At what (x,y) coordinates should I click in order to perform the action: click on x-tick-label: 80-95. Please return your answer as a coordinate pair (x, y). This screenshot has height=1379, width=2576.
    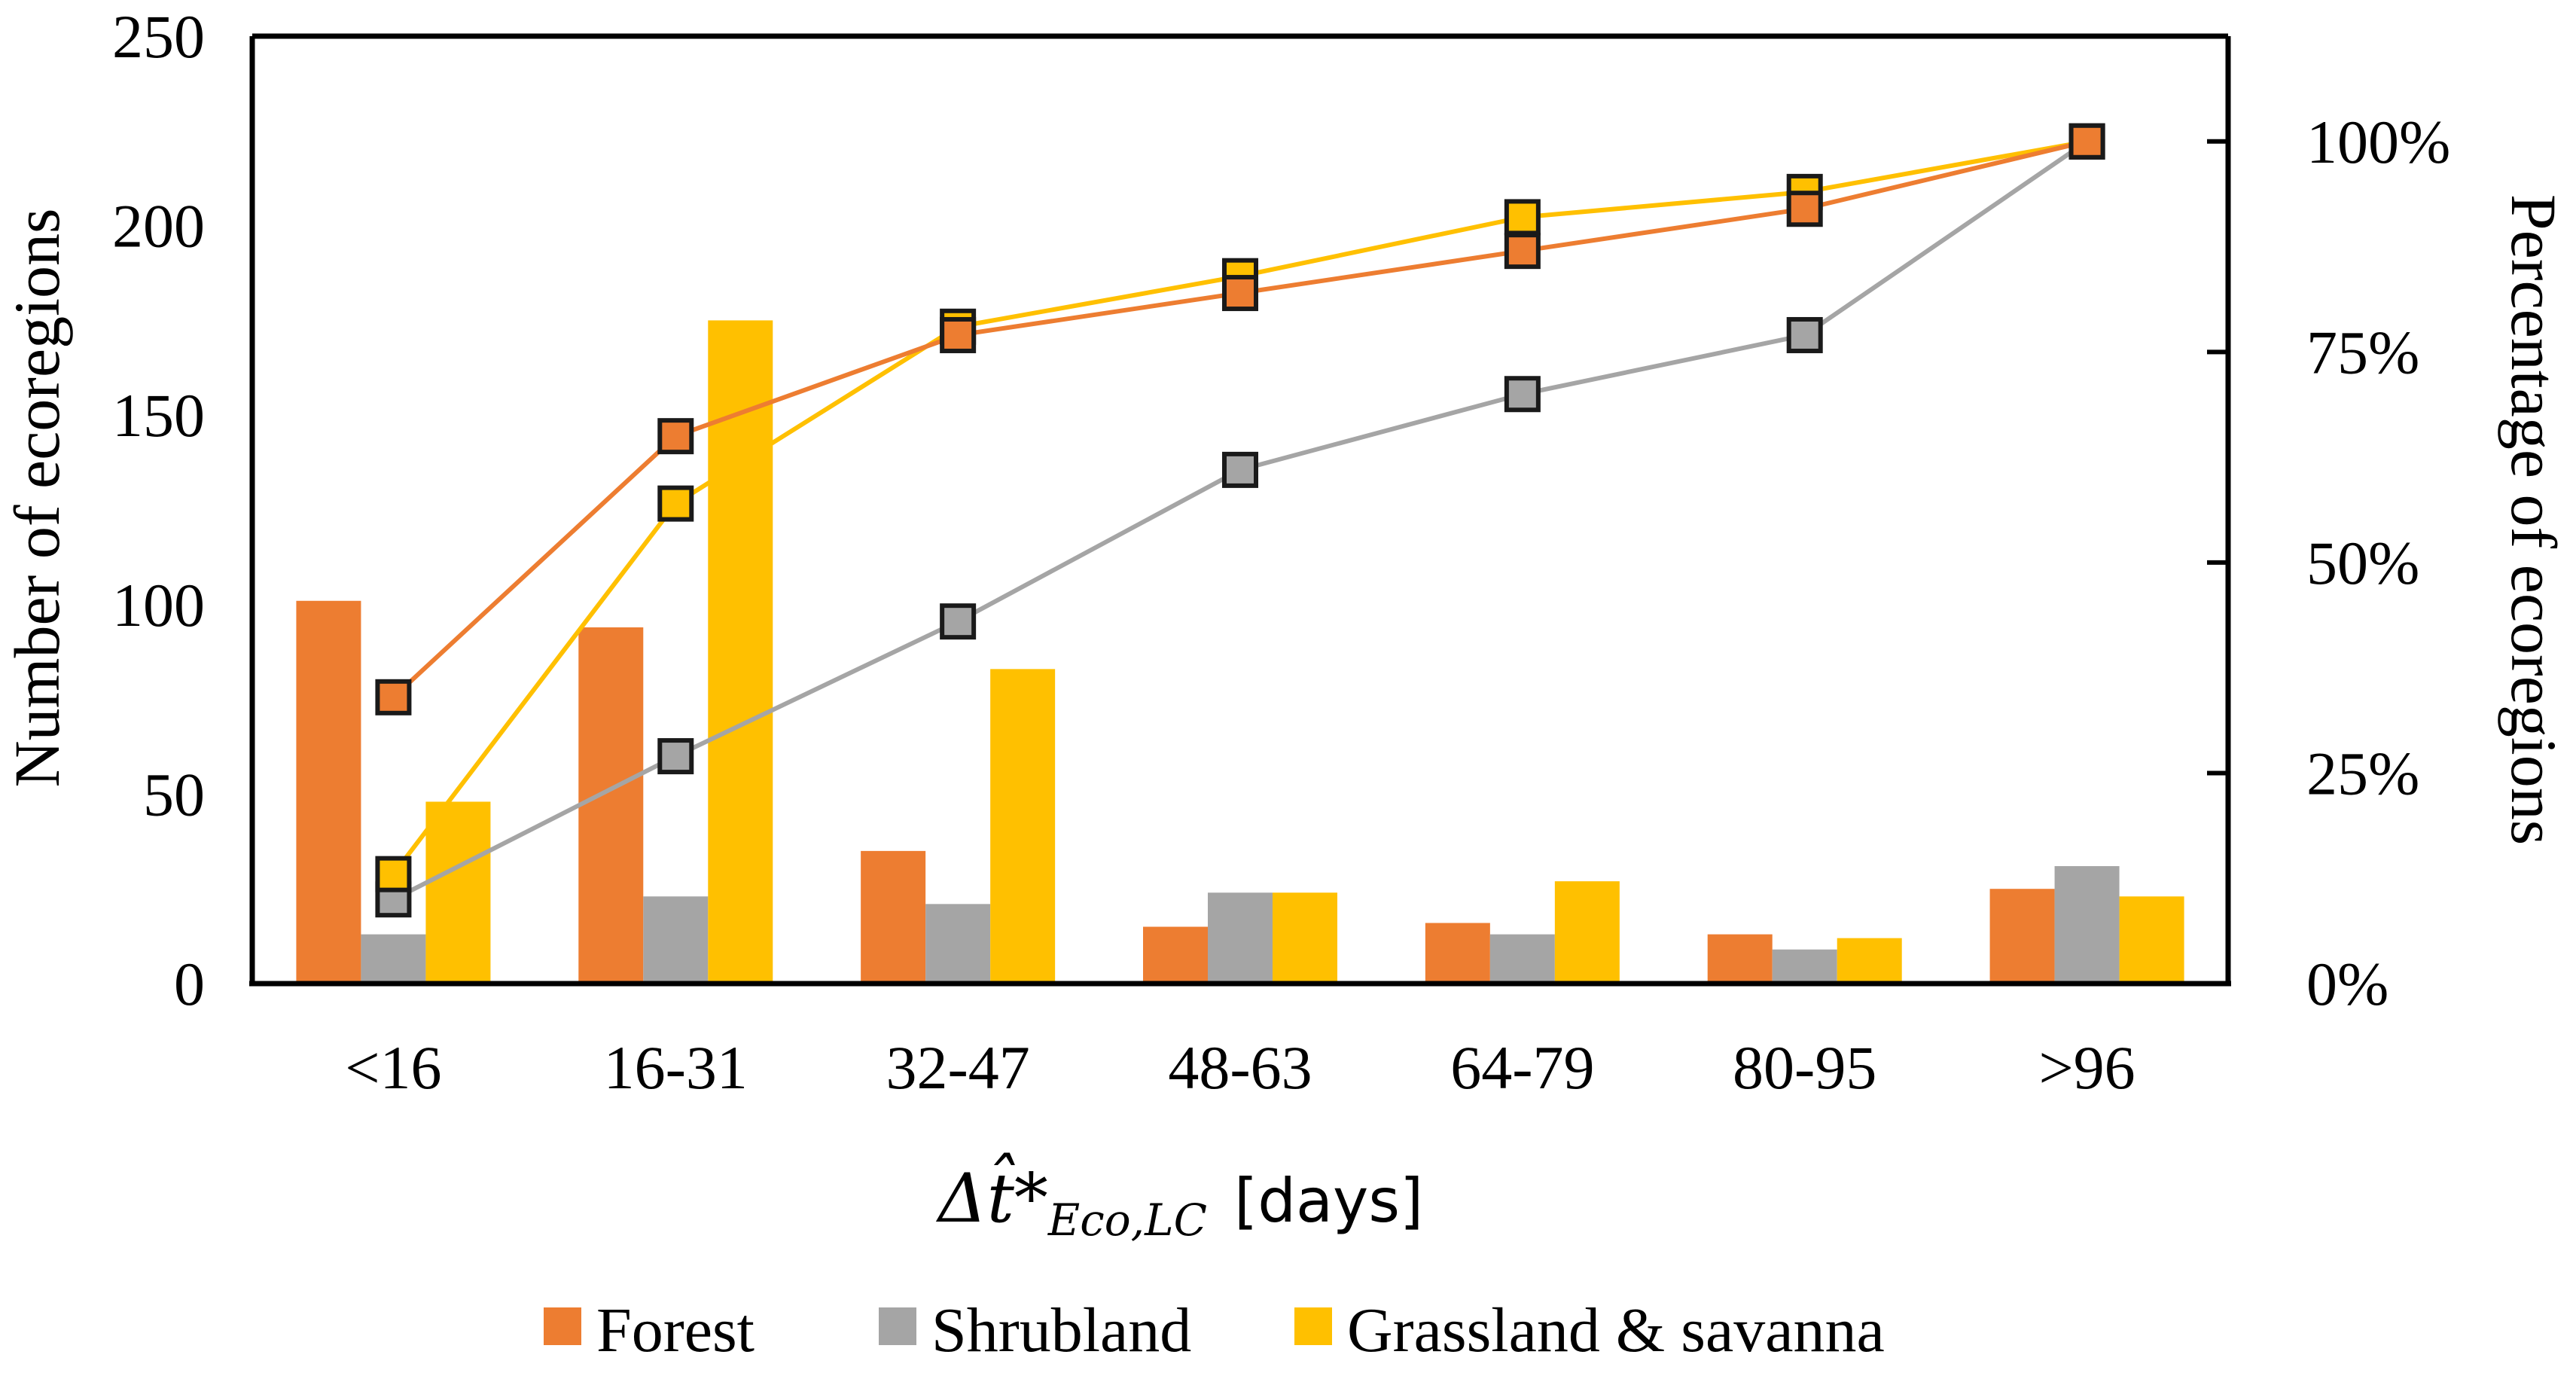
    Looking at the image, I should click on (1804, 1067).